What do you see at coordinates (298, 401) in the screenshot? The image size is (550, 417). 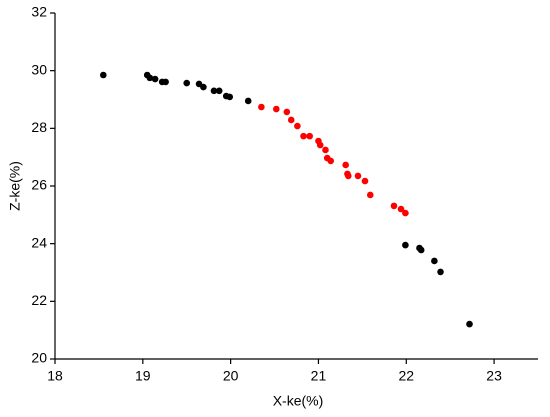 I see `x-axis-title: X-ke(%)` at bounding box center [298, 401].